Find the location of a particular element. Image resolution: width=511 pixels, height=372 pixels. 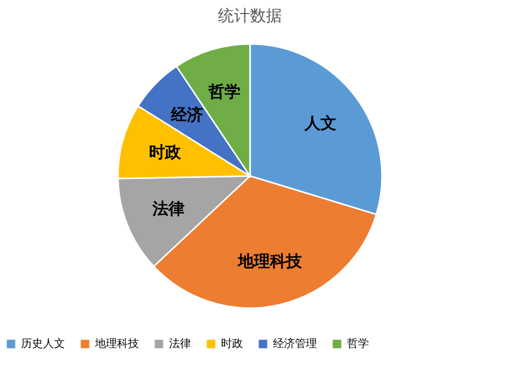

text: 法律 is located at coordinates (167, 208).